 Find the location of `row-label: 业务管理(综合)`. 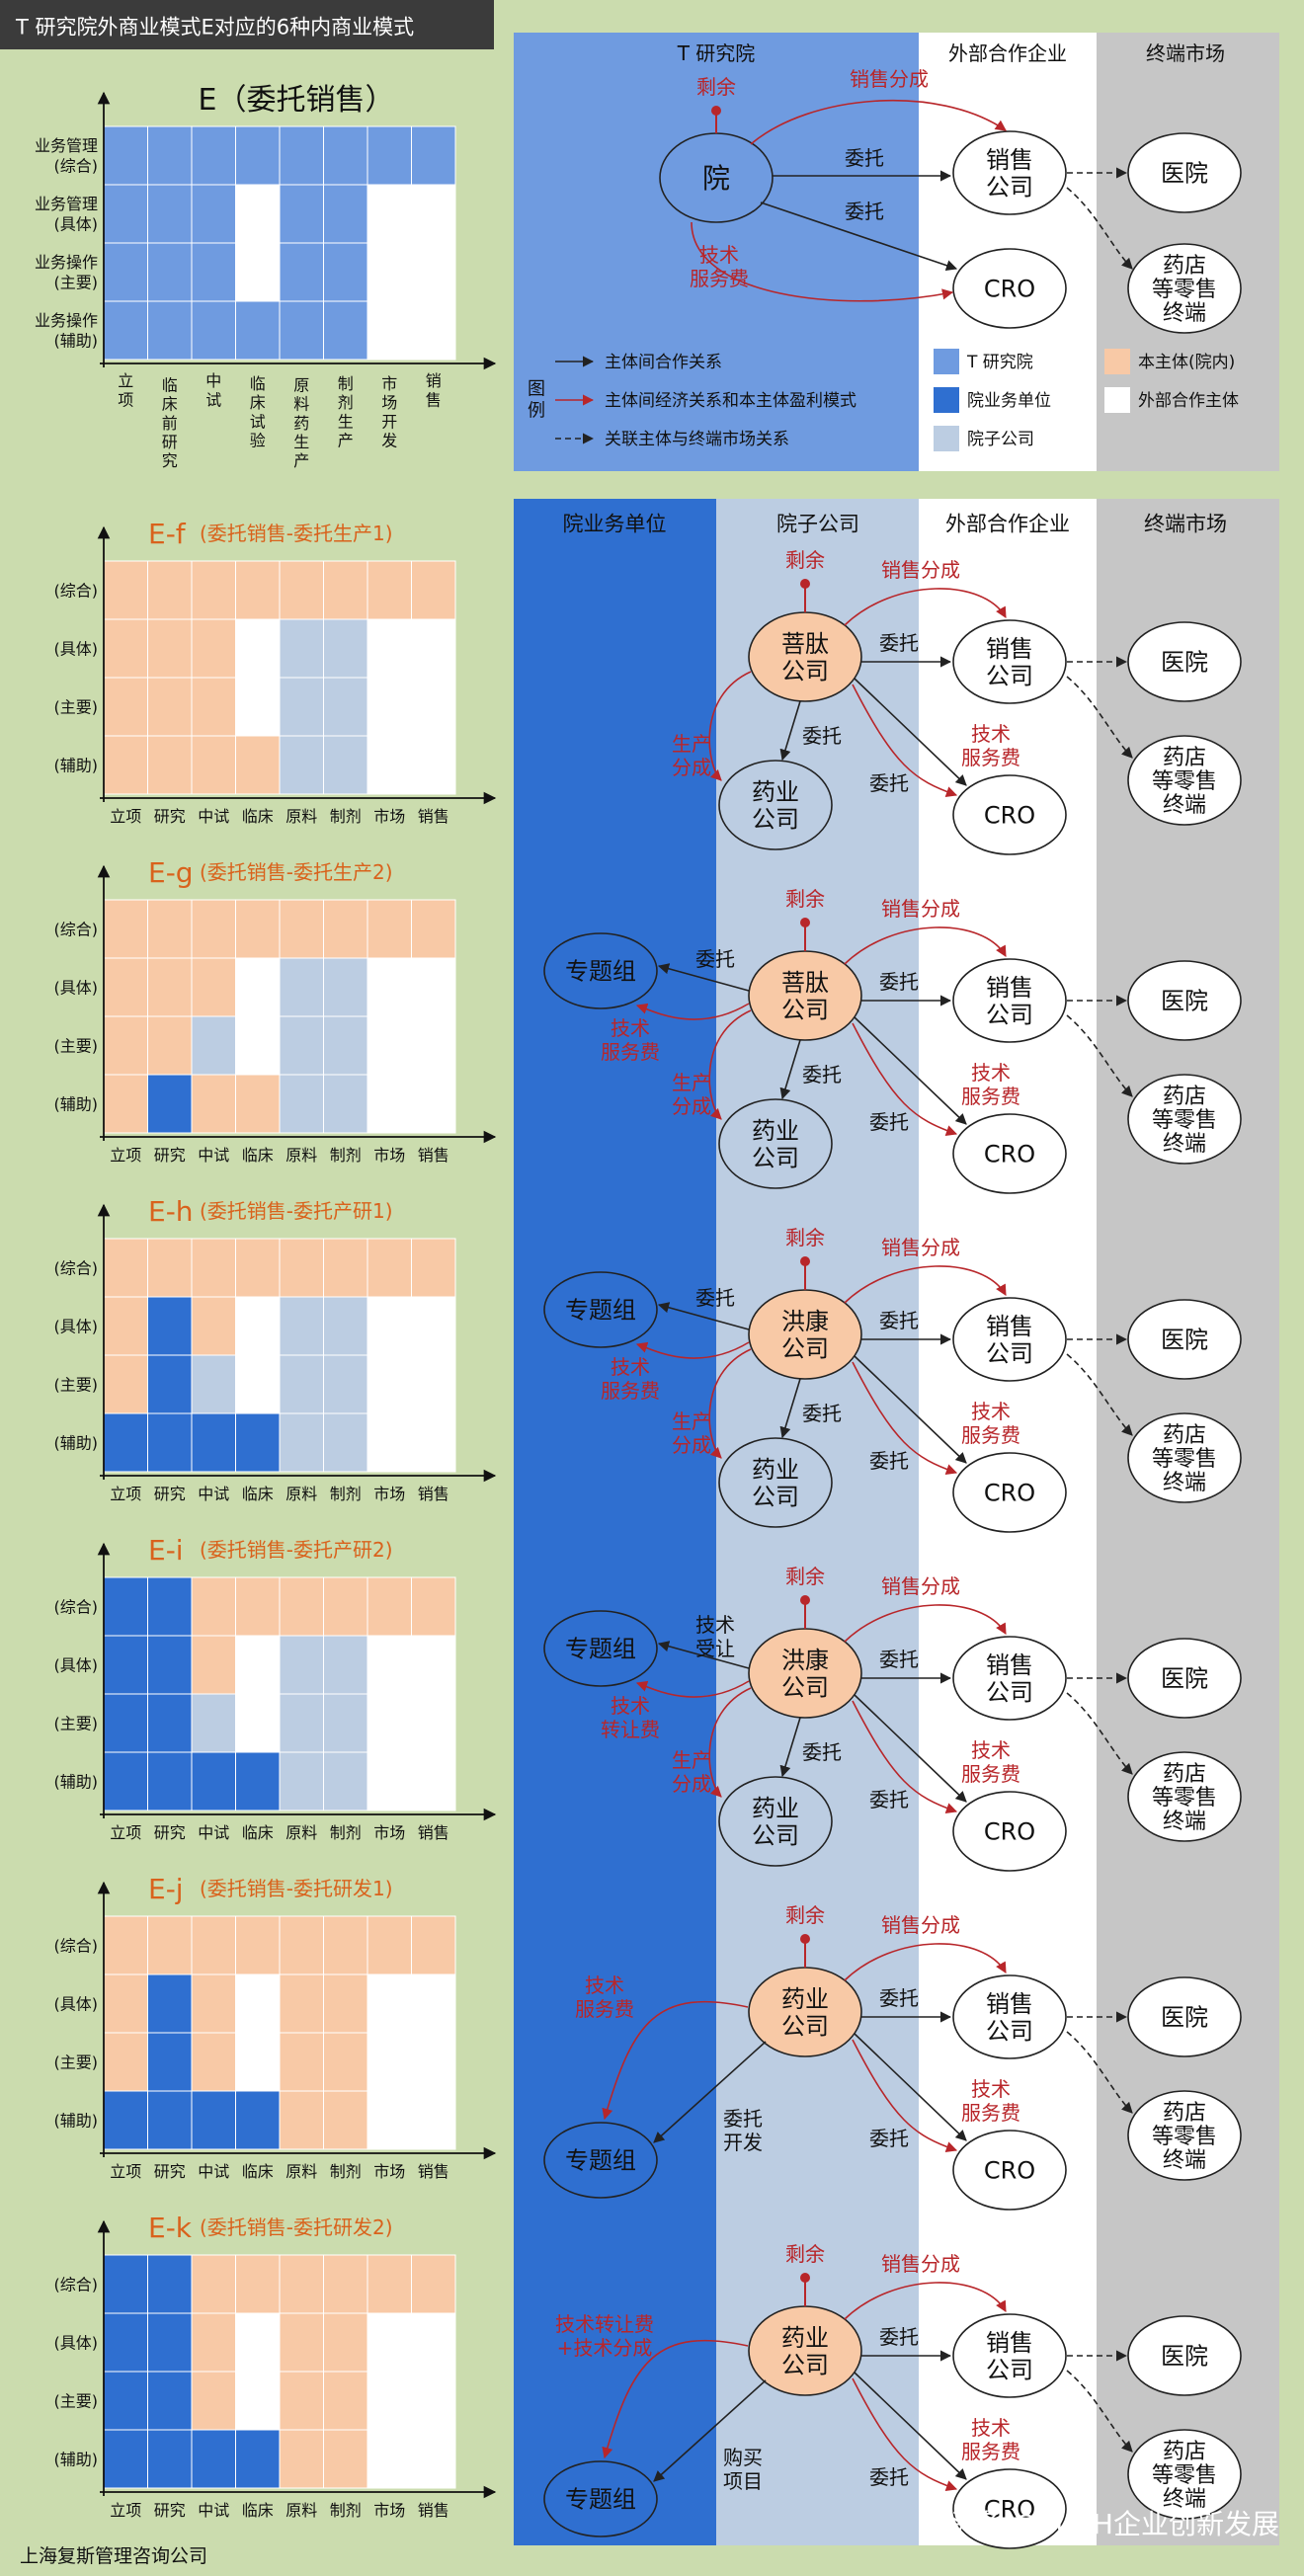

row-label: 业务管理(综合) is located at coordinates (66, 156).